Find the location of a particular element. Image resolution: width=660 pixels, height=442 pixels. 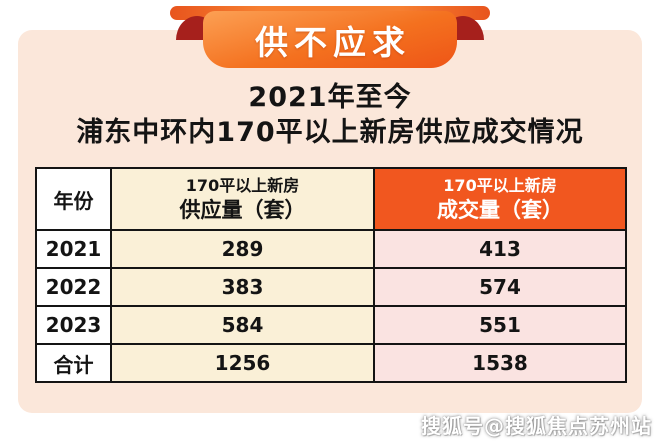

title-line-2: 浦东中环内170平以上新房供应成交情况 is located at coordinates (330, 132).